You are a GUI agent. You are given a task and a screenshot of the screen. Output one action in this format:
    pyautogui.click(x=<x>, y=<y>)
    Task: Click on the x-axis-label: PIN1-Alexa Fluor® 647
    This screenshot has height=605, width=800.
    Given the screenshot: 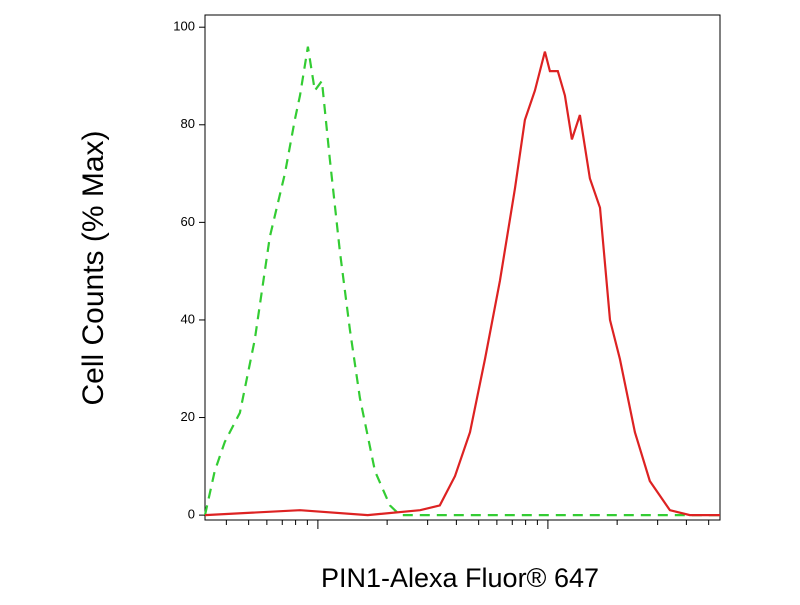 What is the action you would take?
    pyautogui.click(x=460, y=578)
    